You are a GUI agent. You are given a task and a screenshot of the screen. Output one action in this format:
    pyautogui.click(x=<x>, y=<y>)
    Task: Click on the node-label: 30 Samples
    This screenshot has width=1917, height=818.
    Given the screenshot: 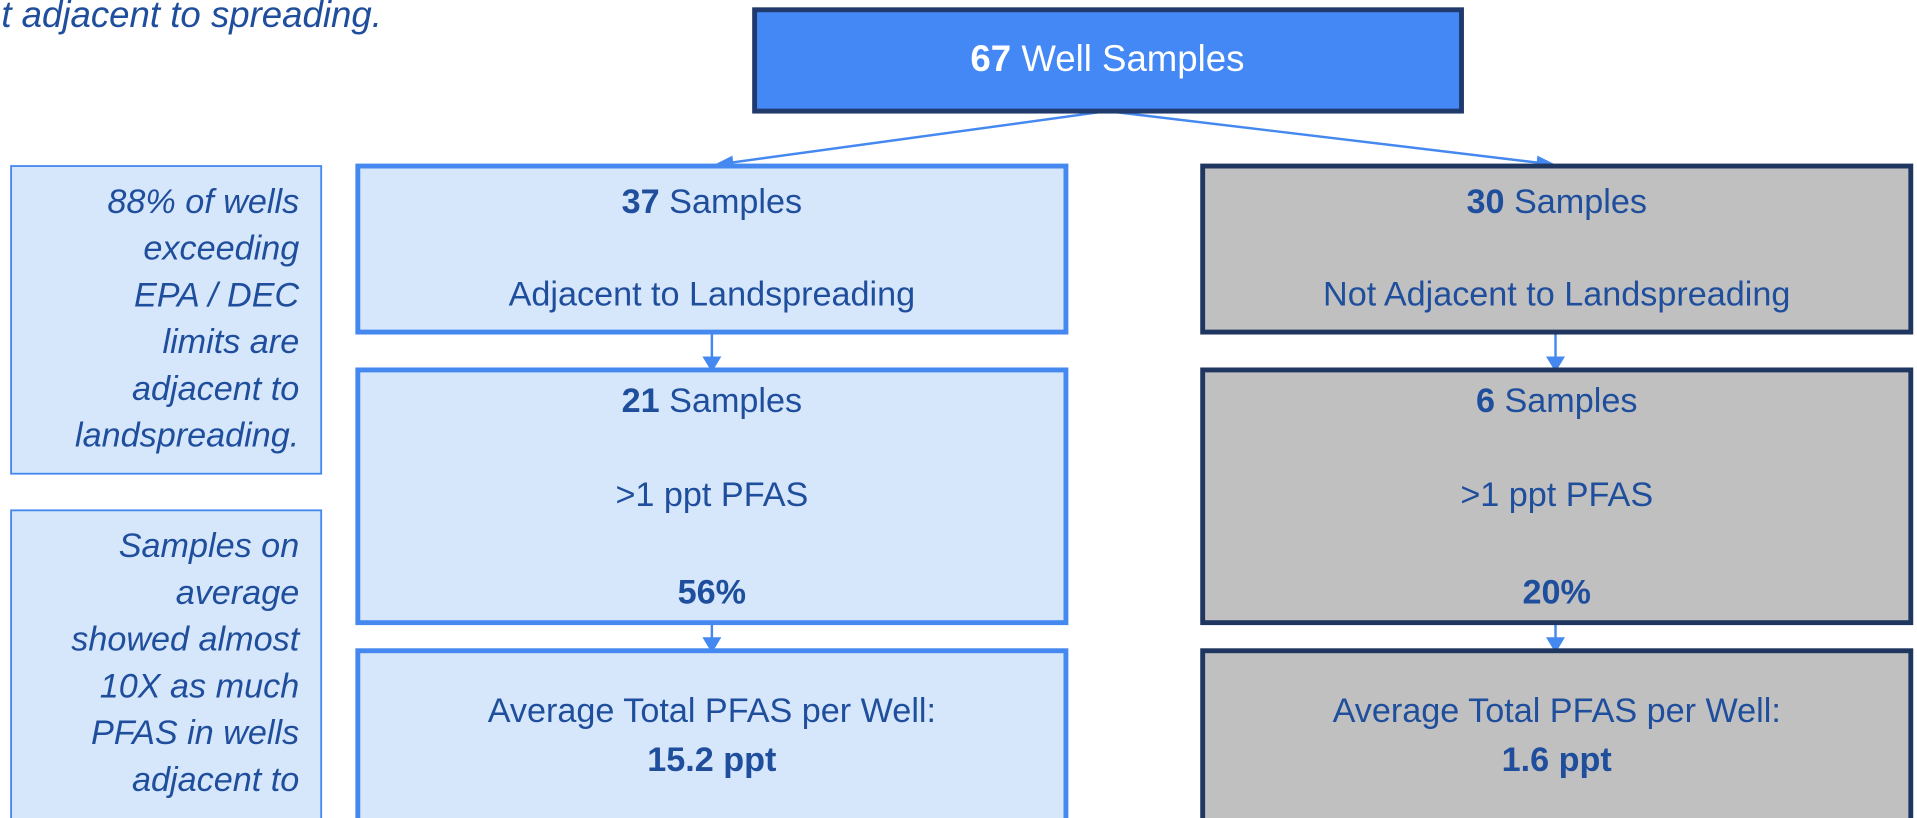 What is the action you would take?
    pyautogui.click(x=1557, y=202)
    